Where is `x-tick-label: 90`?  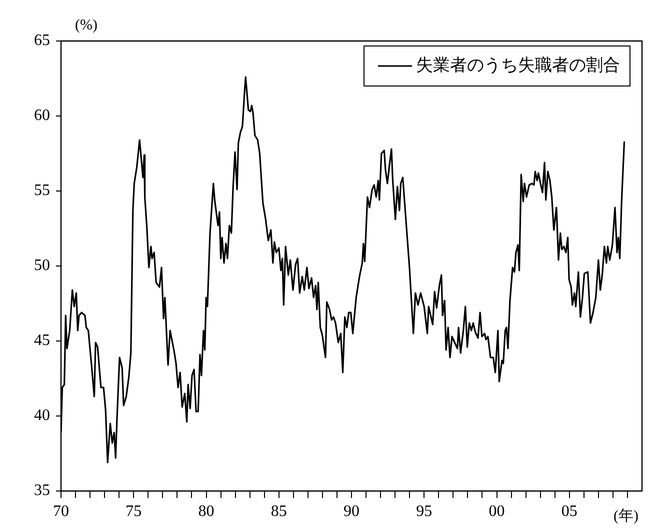 x-tick-label: 90 is located at coordinates (352, 511).